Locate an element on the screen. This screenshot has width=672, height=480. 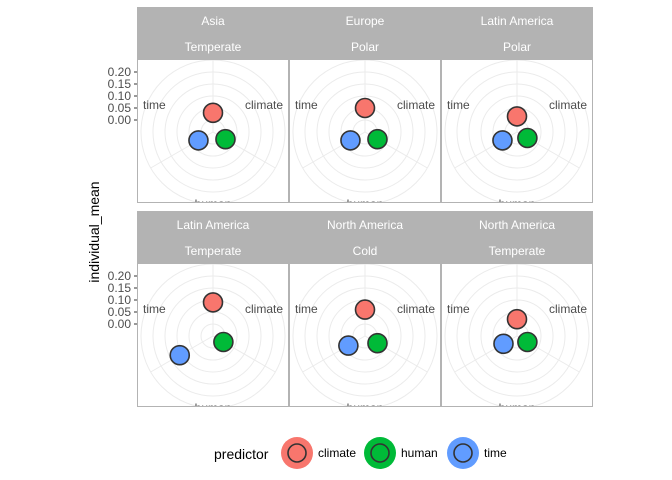
facet-strip-climate: Cold is located at coordinates (365, 251).